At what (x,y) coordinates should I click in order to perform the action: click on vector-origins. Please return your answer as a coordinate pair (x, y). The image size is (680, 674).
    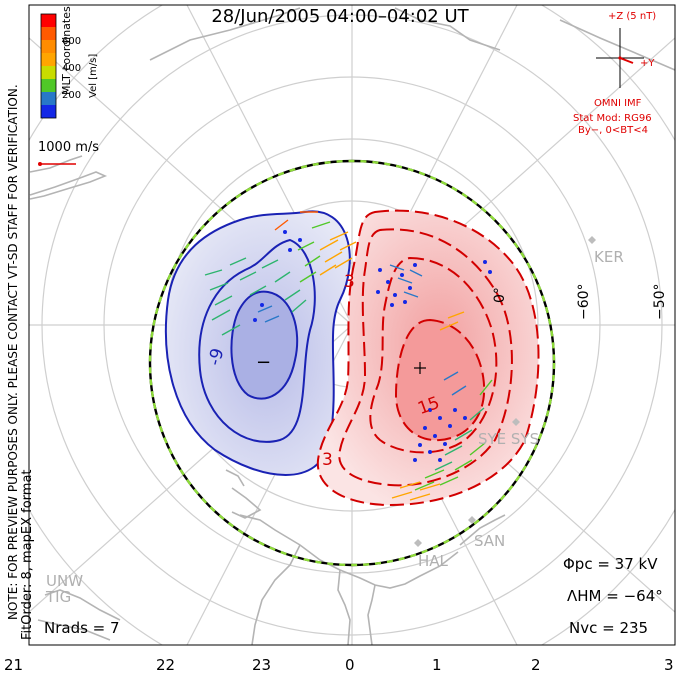
    Looking at the image, I should click on (372, 346).